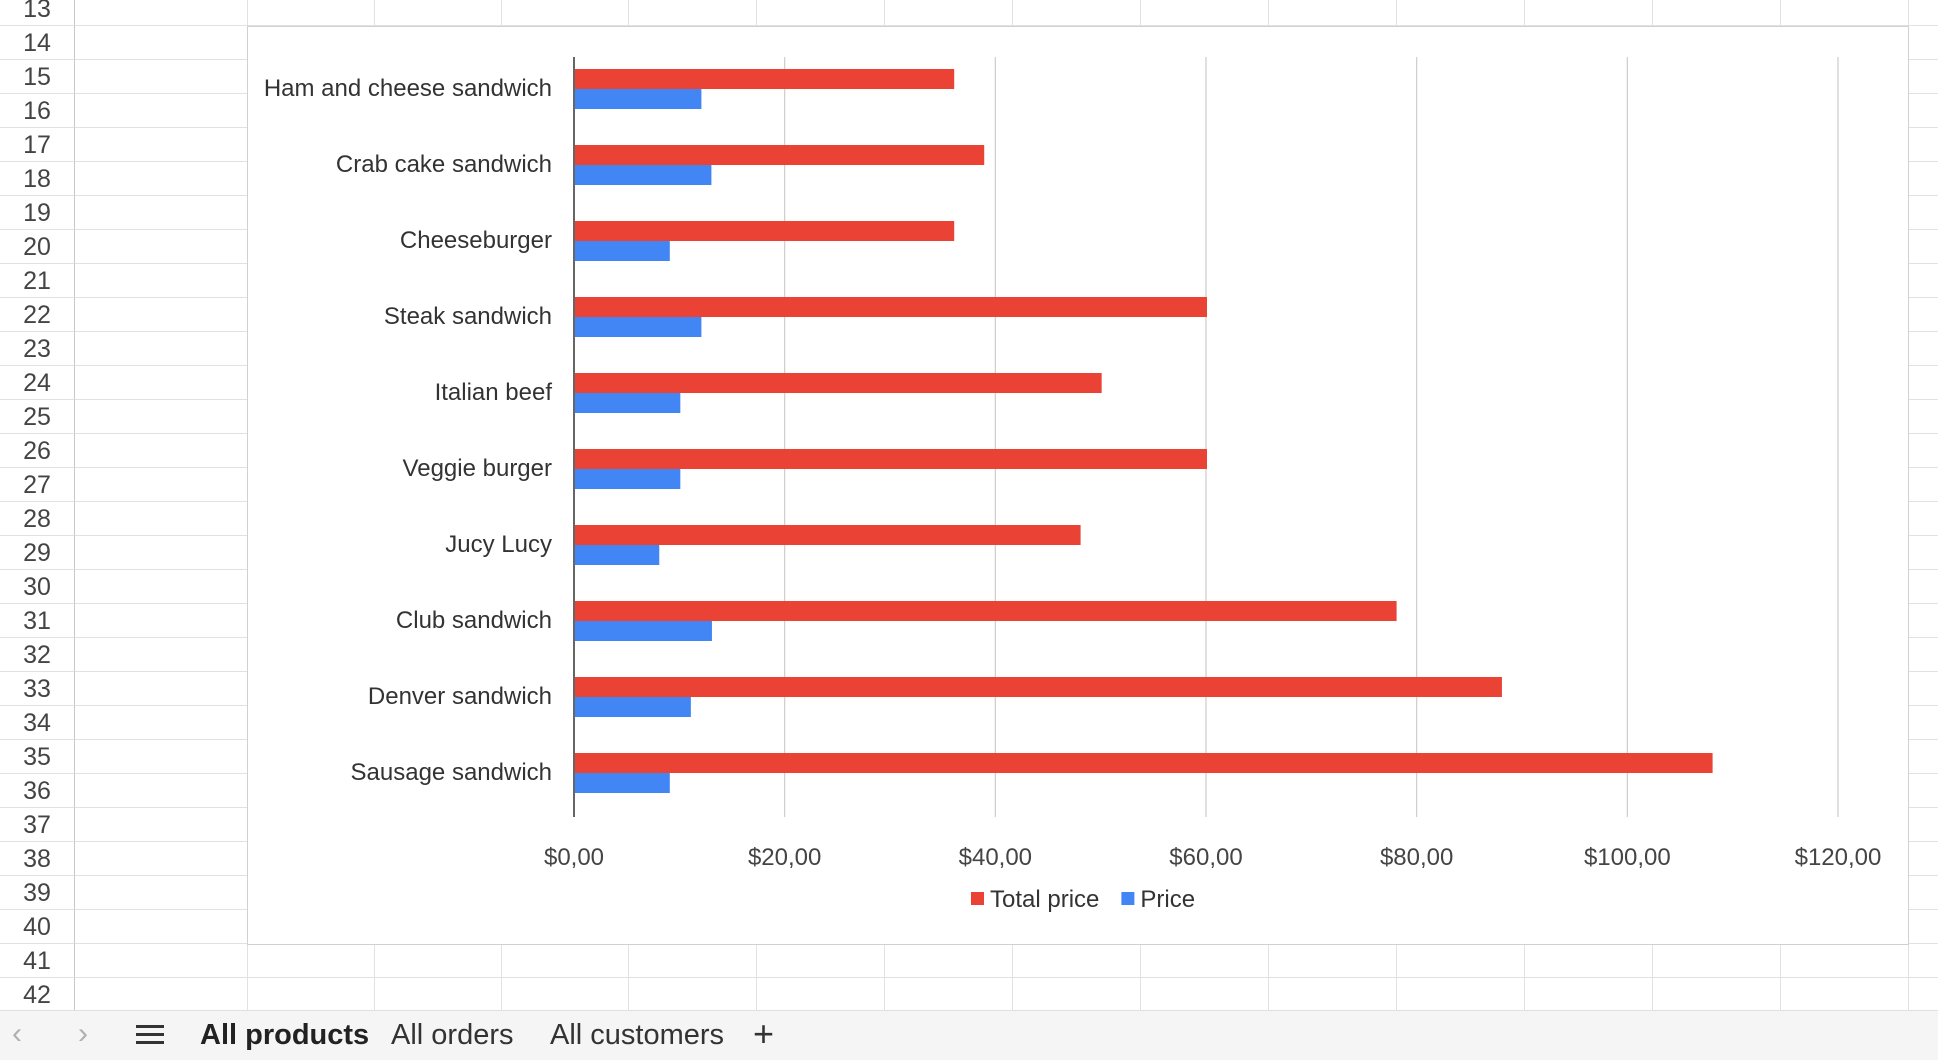  I want to click on row-header: 33, so click(37, 689).